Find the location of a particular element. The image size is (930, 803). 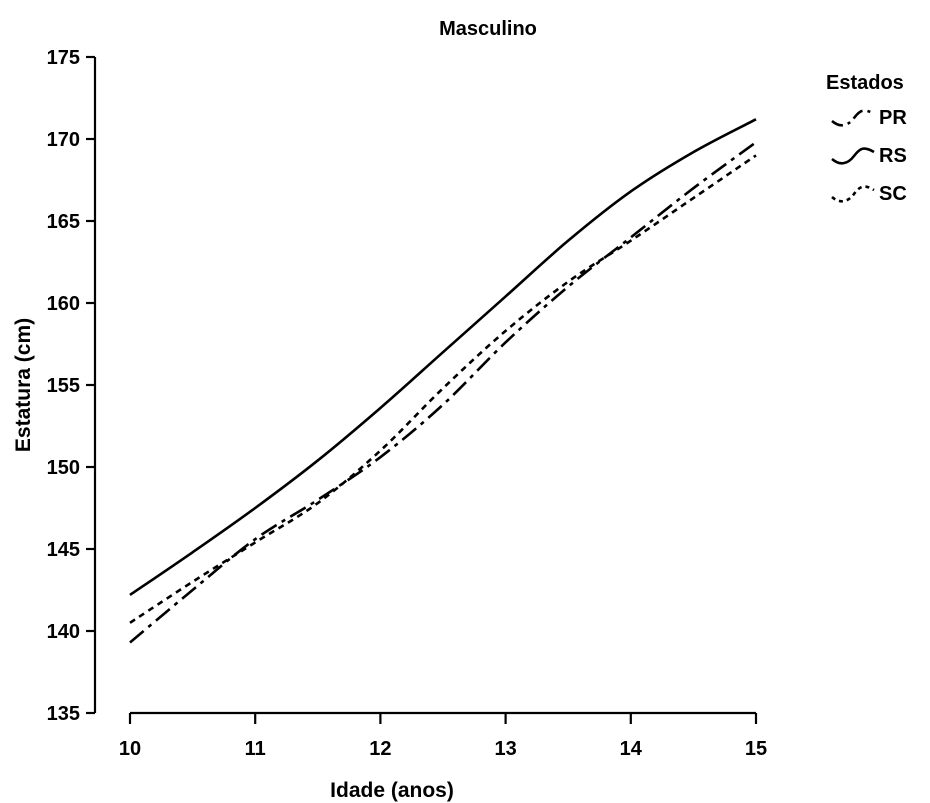

x-tick-label: 11 is located at coordinates (255, 749).